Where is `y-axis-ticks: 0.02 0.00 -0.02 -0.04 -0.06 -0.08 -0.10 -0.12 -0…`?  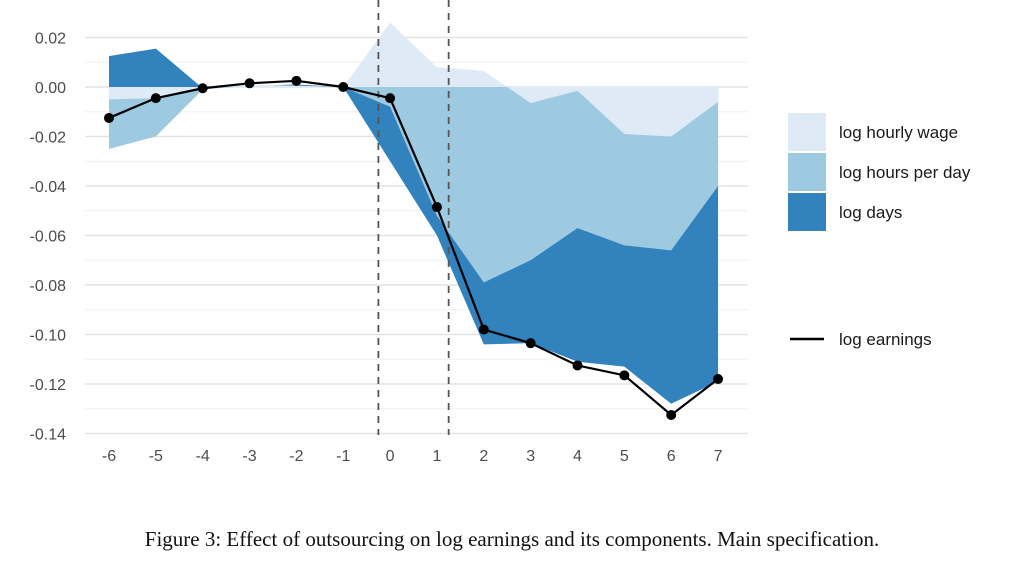
y-axis-ticks: 0.02 0.00 -0.02 -0.04 -0.06 -0.08 -0.10 -0.12 -0… is located at coordinates (48, 237).